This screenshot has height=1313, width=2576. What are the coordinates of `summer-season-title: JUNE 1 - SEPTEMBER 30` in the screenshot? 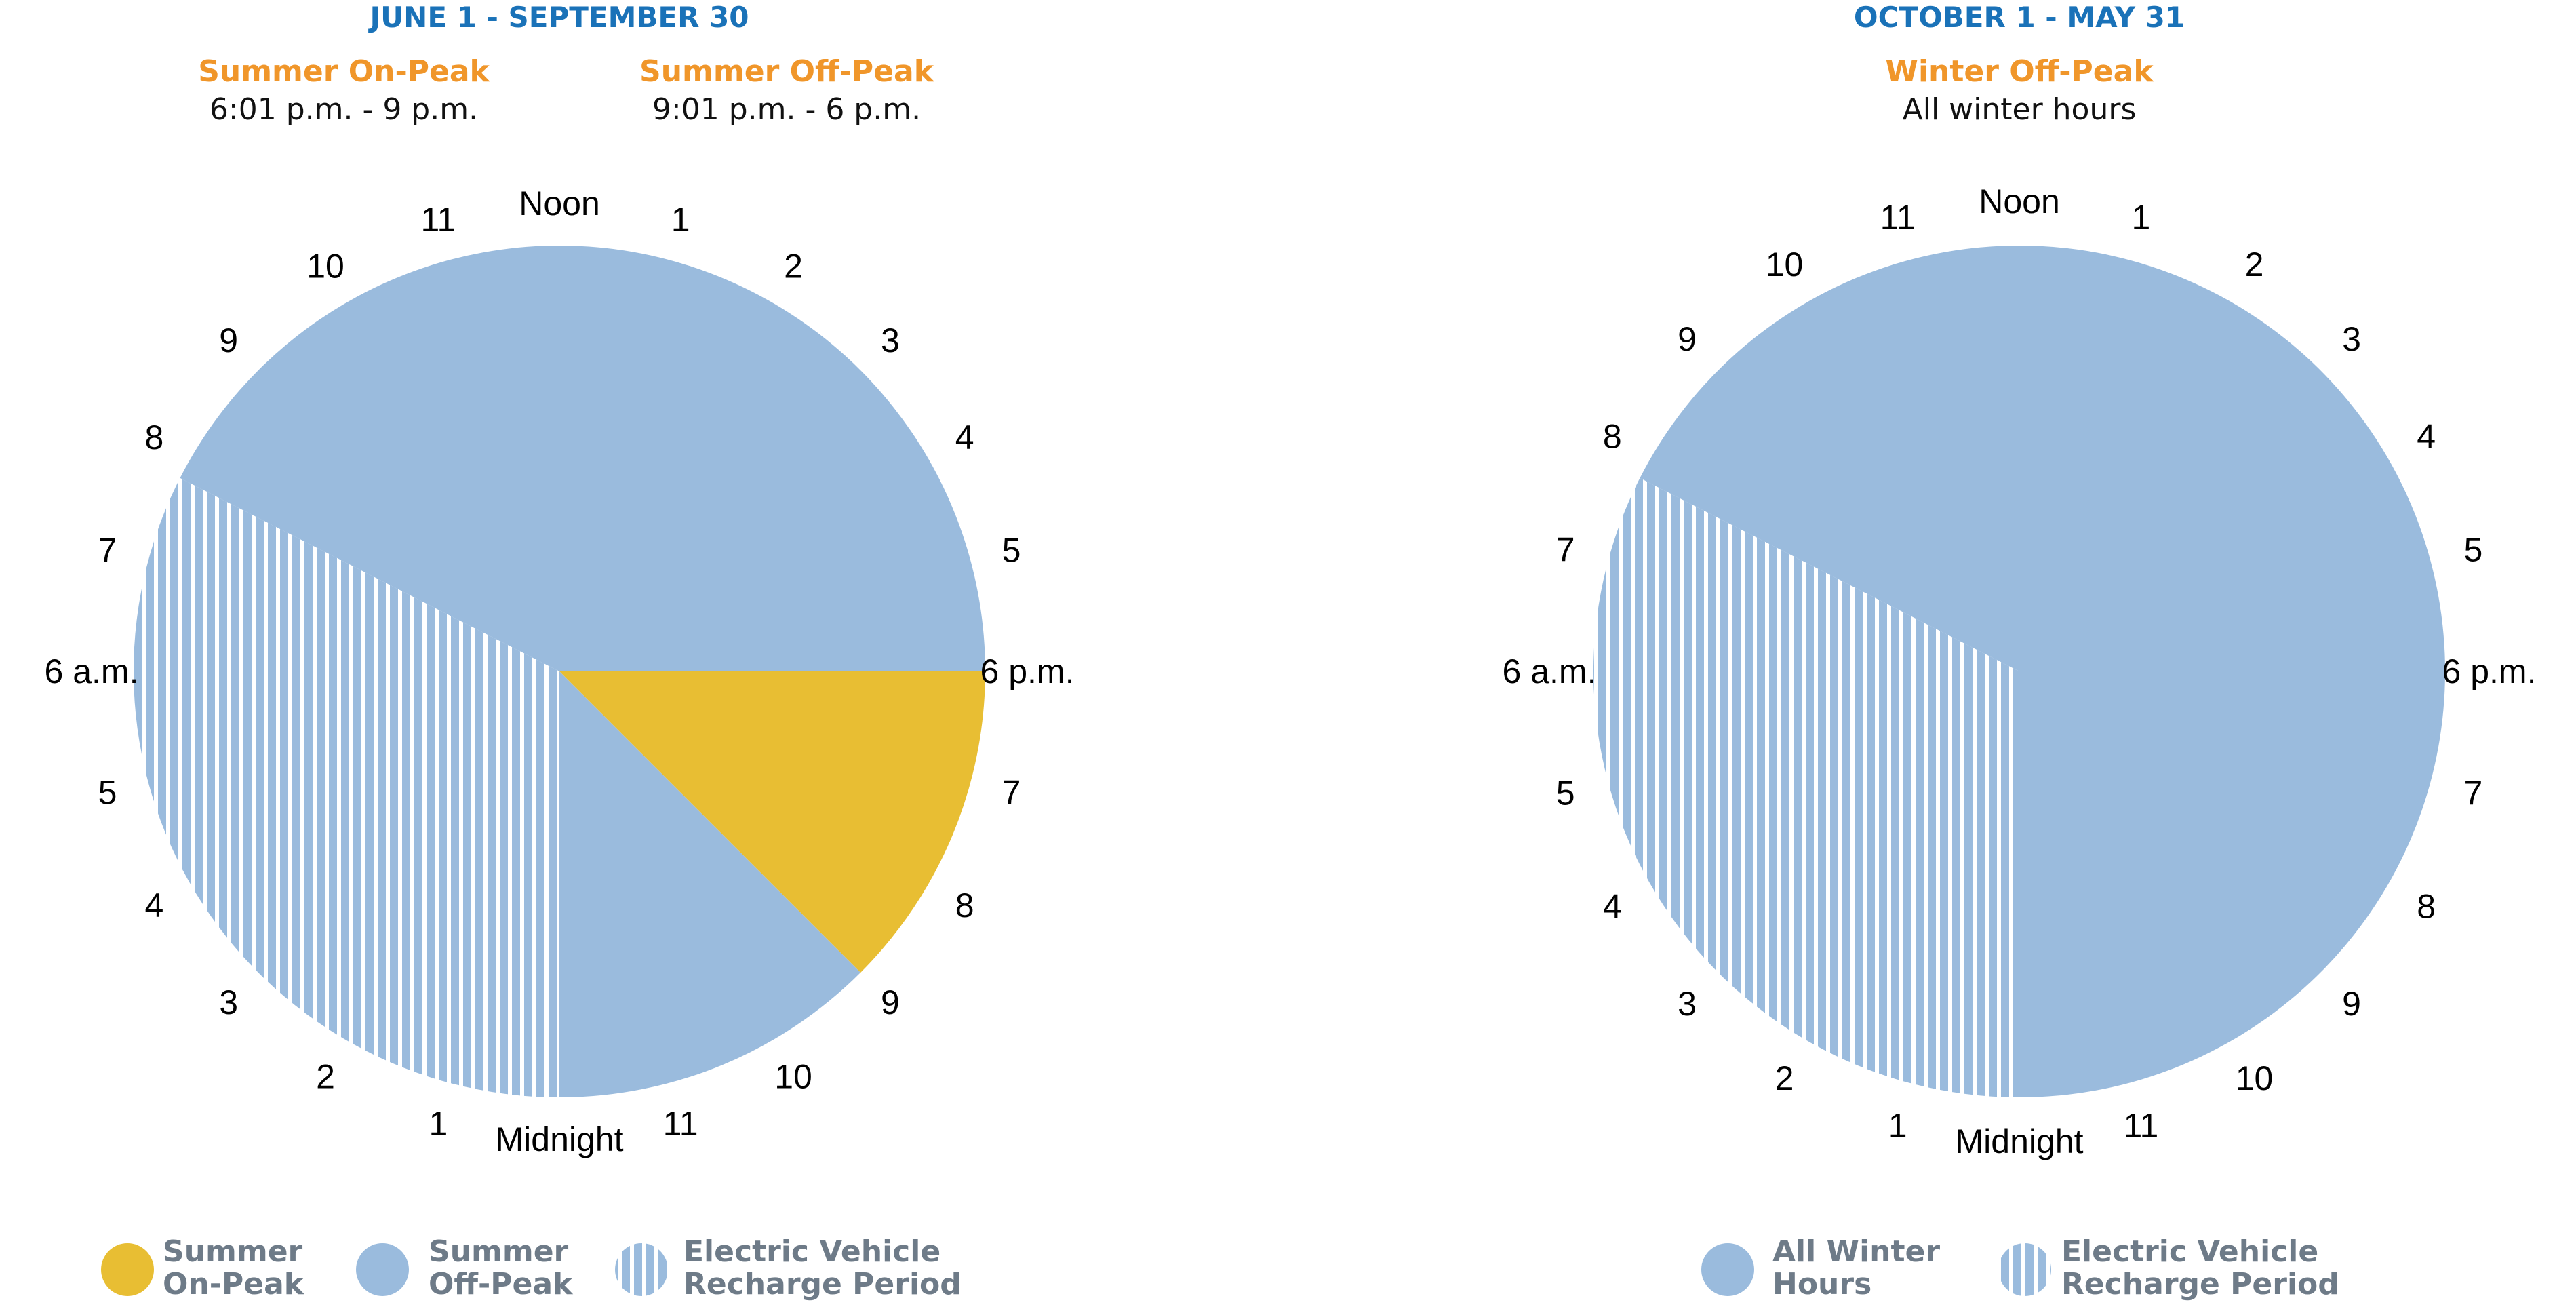 It's located at (559, 17).